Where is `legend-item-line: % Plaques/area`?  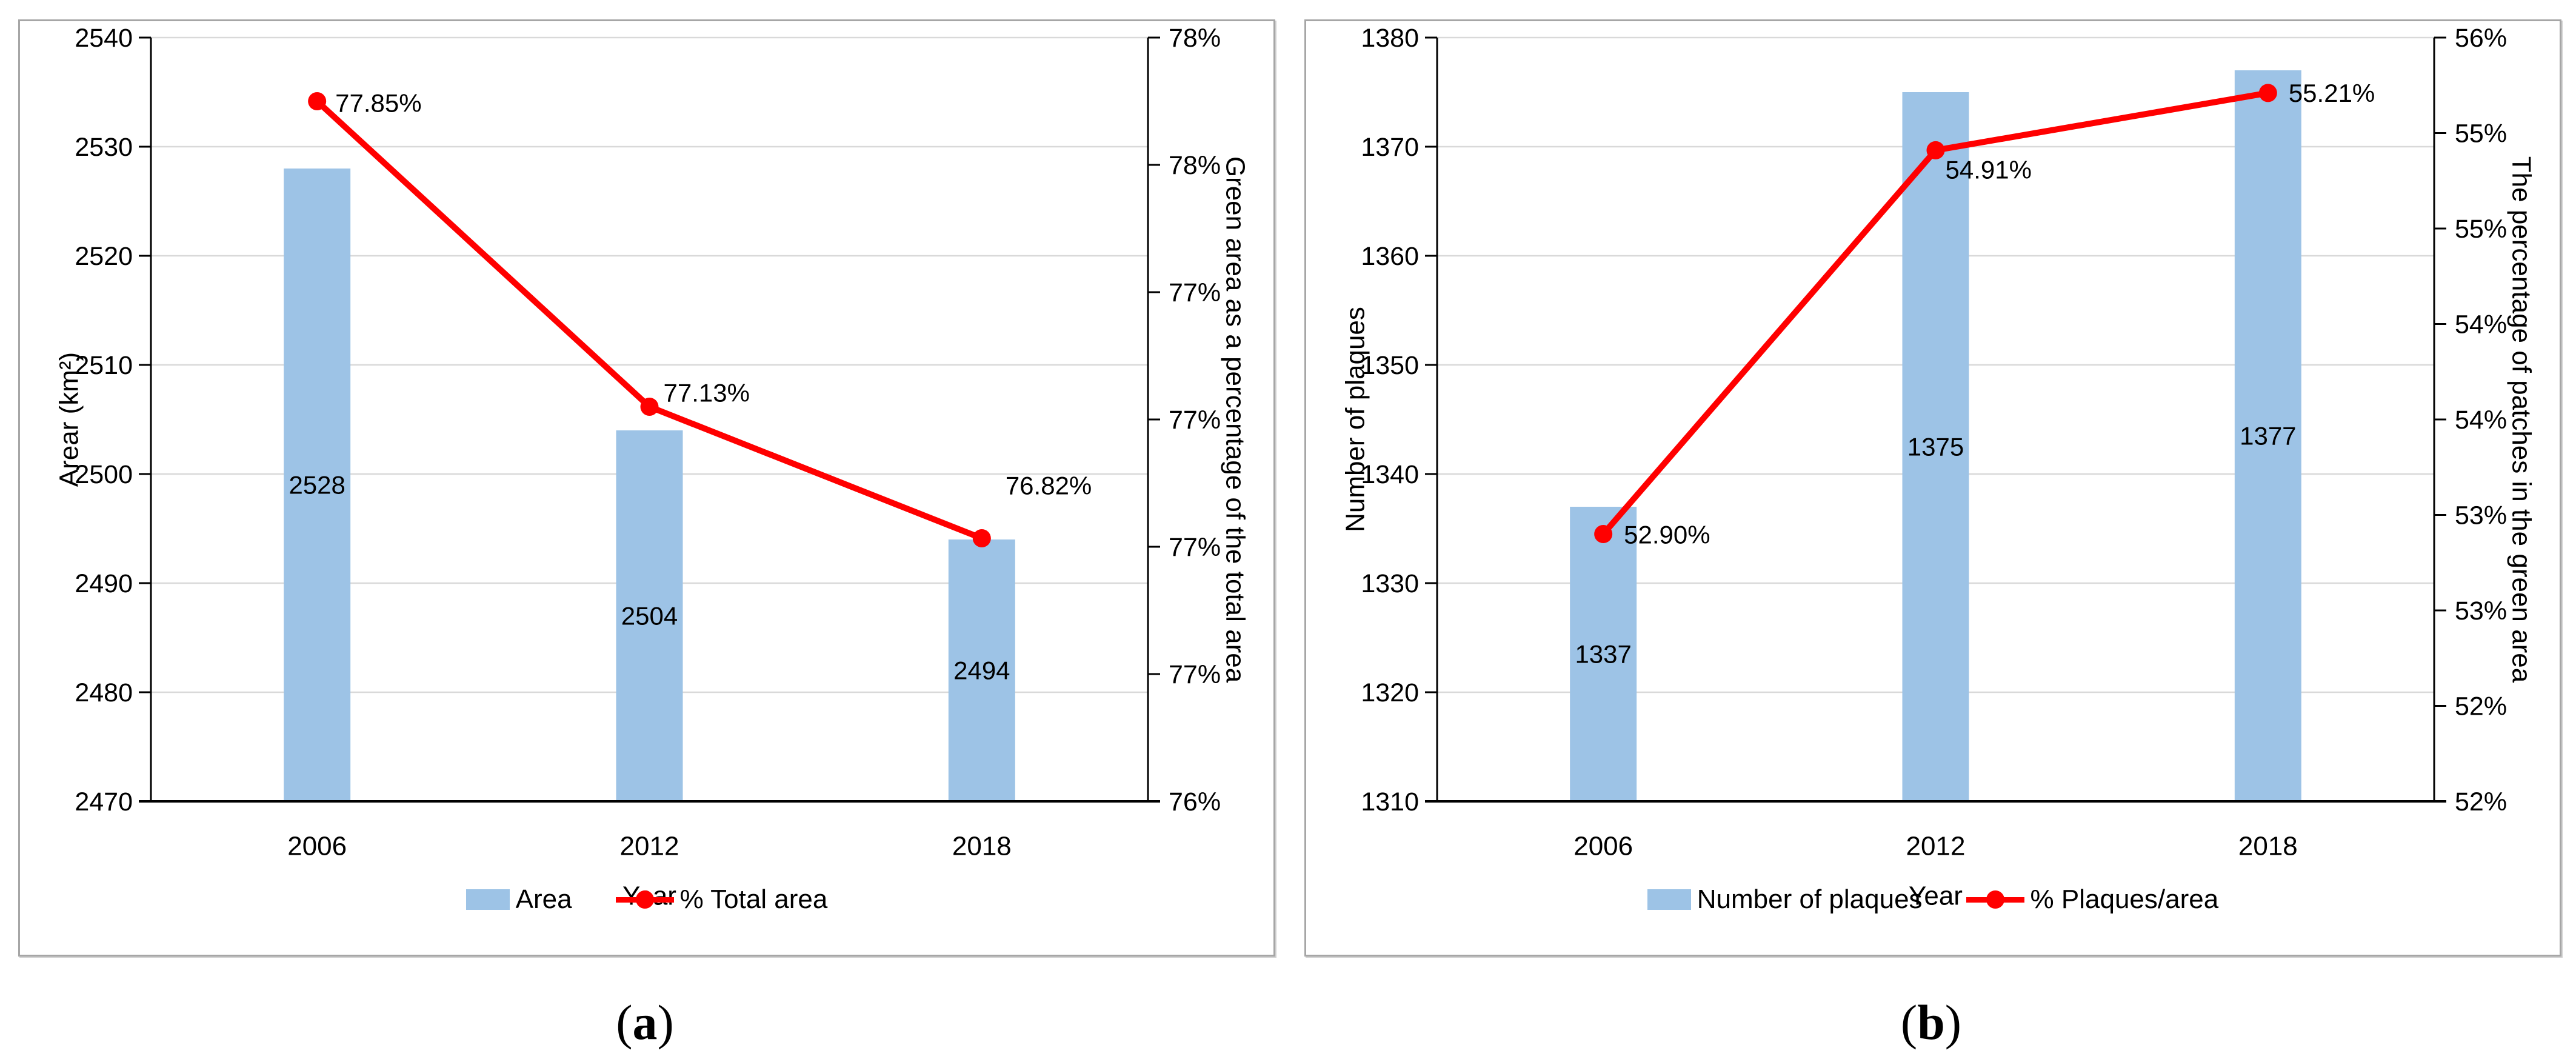 legend-item-line: % Plaques/area is located at coordinates (2092, 899).